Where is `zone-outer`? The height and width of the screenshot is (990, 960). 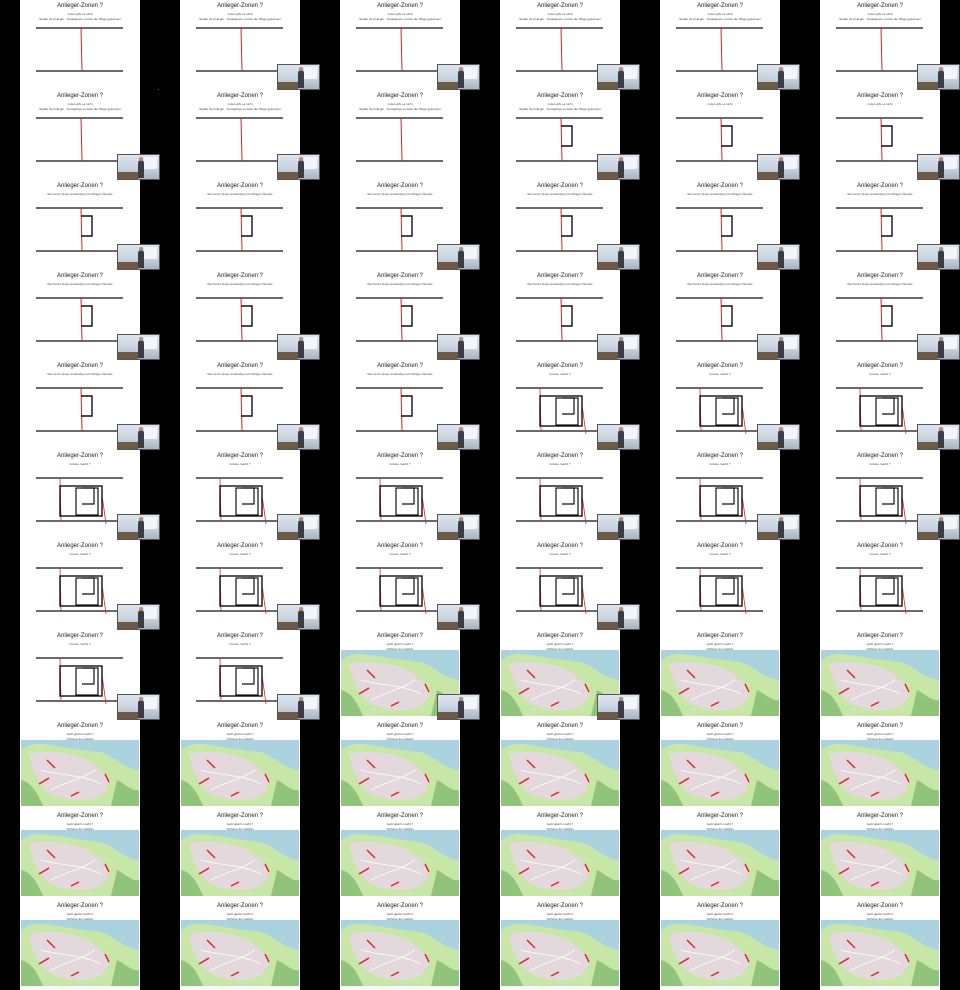 zone-outer is located at coordinates (561, 501).